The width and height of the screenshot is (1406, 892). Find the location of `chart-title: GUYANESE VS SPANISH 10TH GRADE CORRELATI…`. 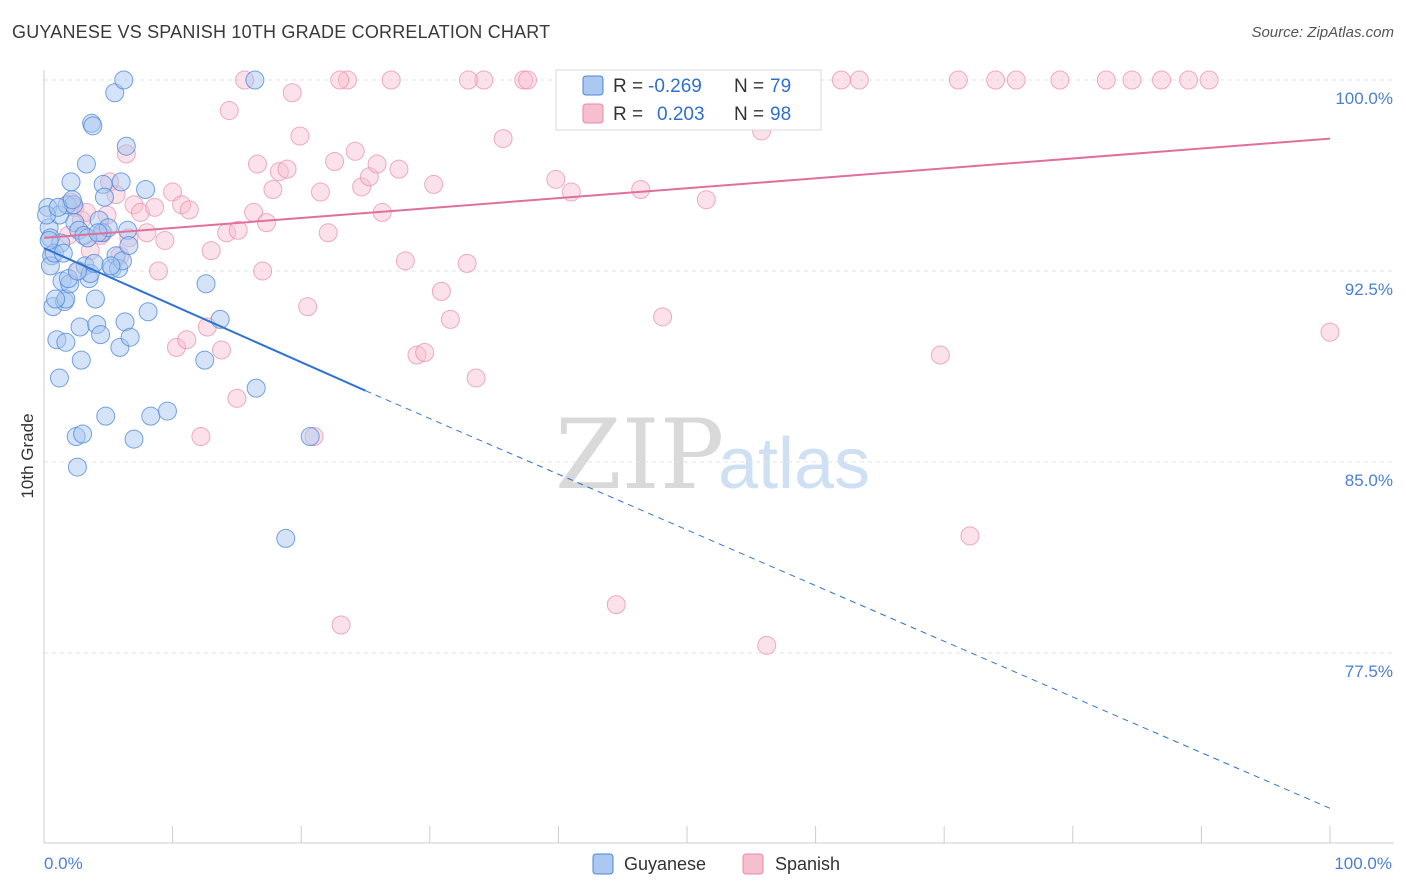

chart-title: GUYANESE VS SPANISH 10TH GRADE CORRELATI… is located at coordinates (281, 32).